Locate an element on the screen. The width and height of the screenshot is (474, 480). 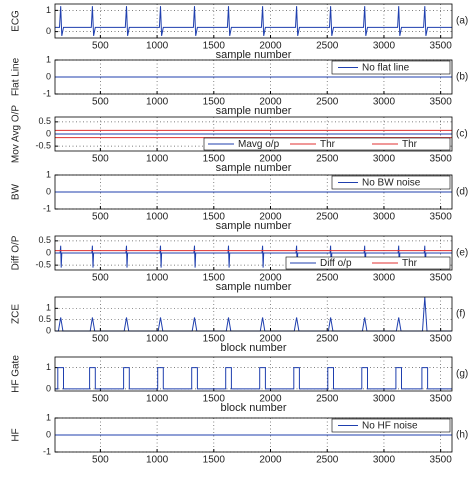
panel-label: (e) is located at coordinates (462, 253).